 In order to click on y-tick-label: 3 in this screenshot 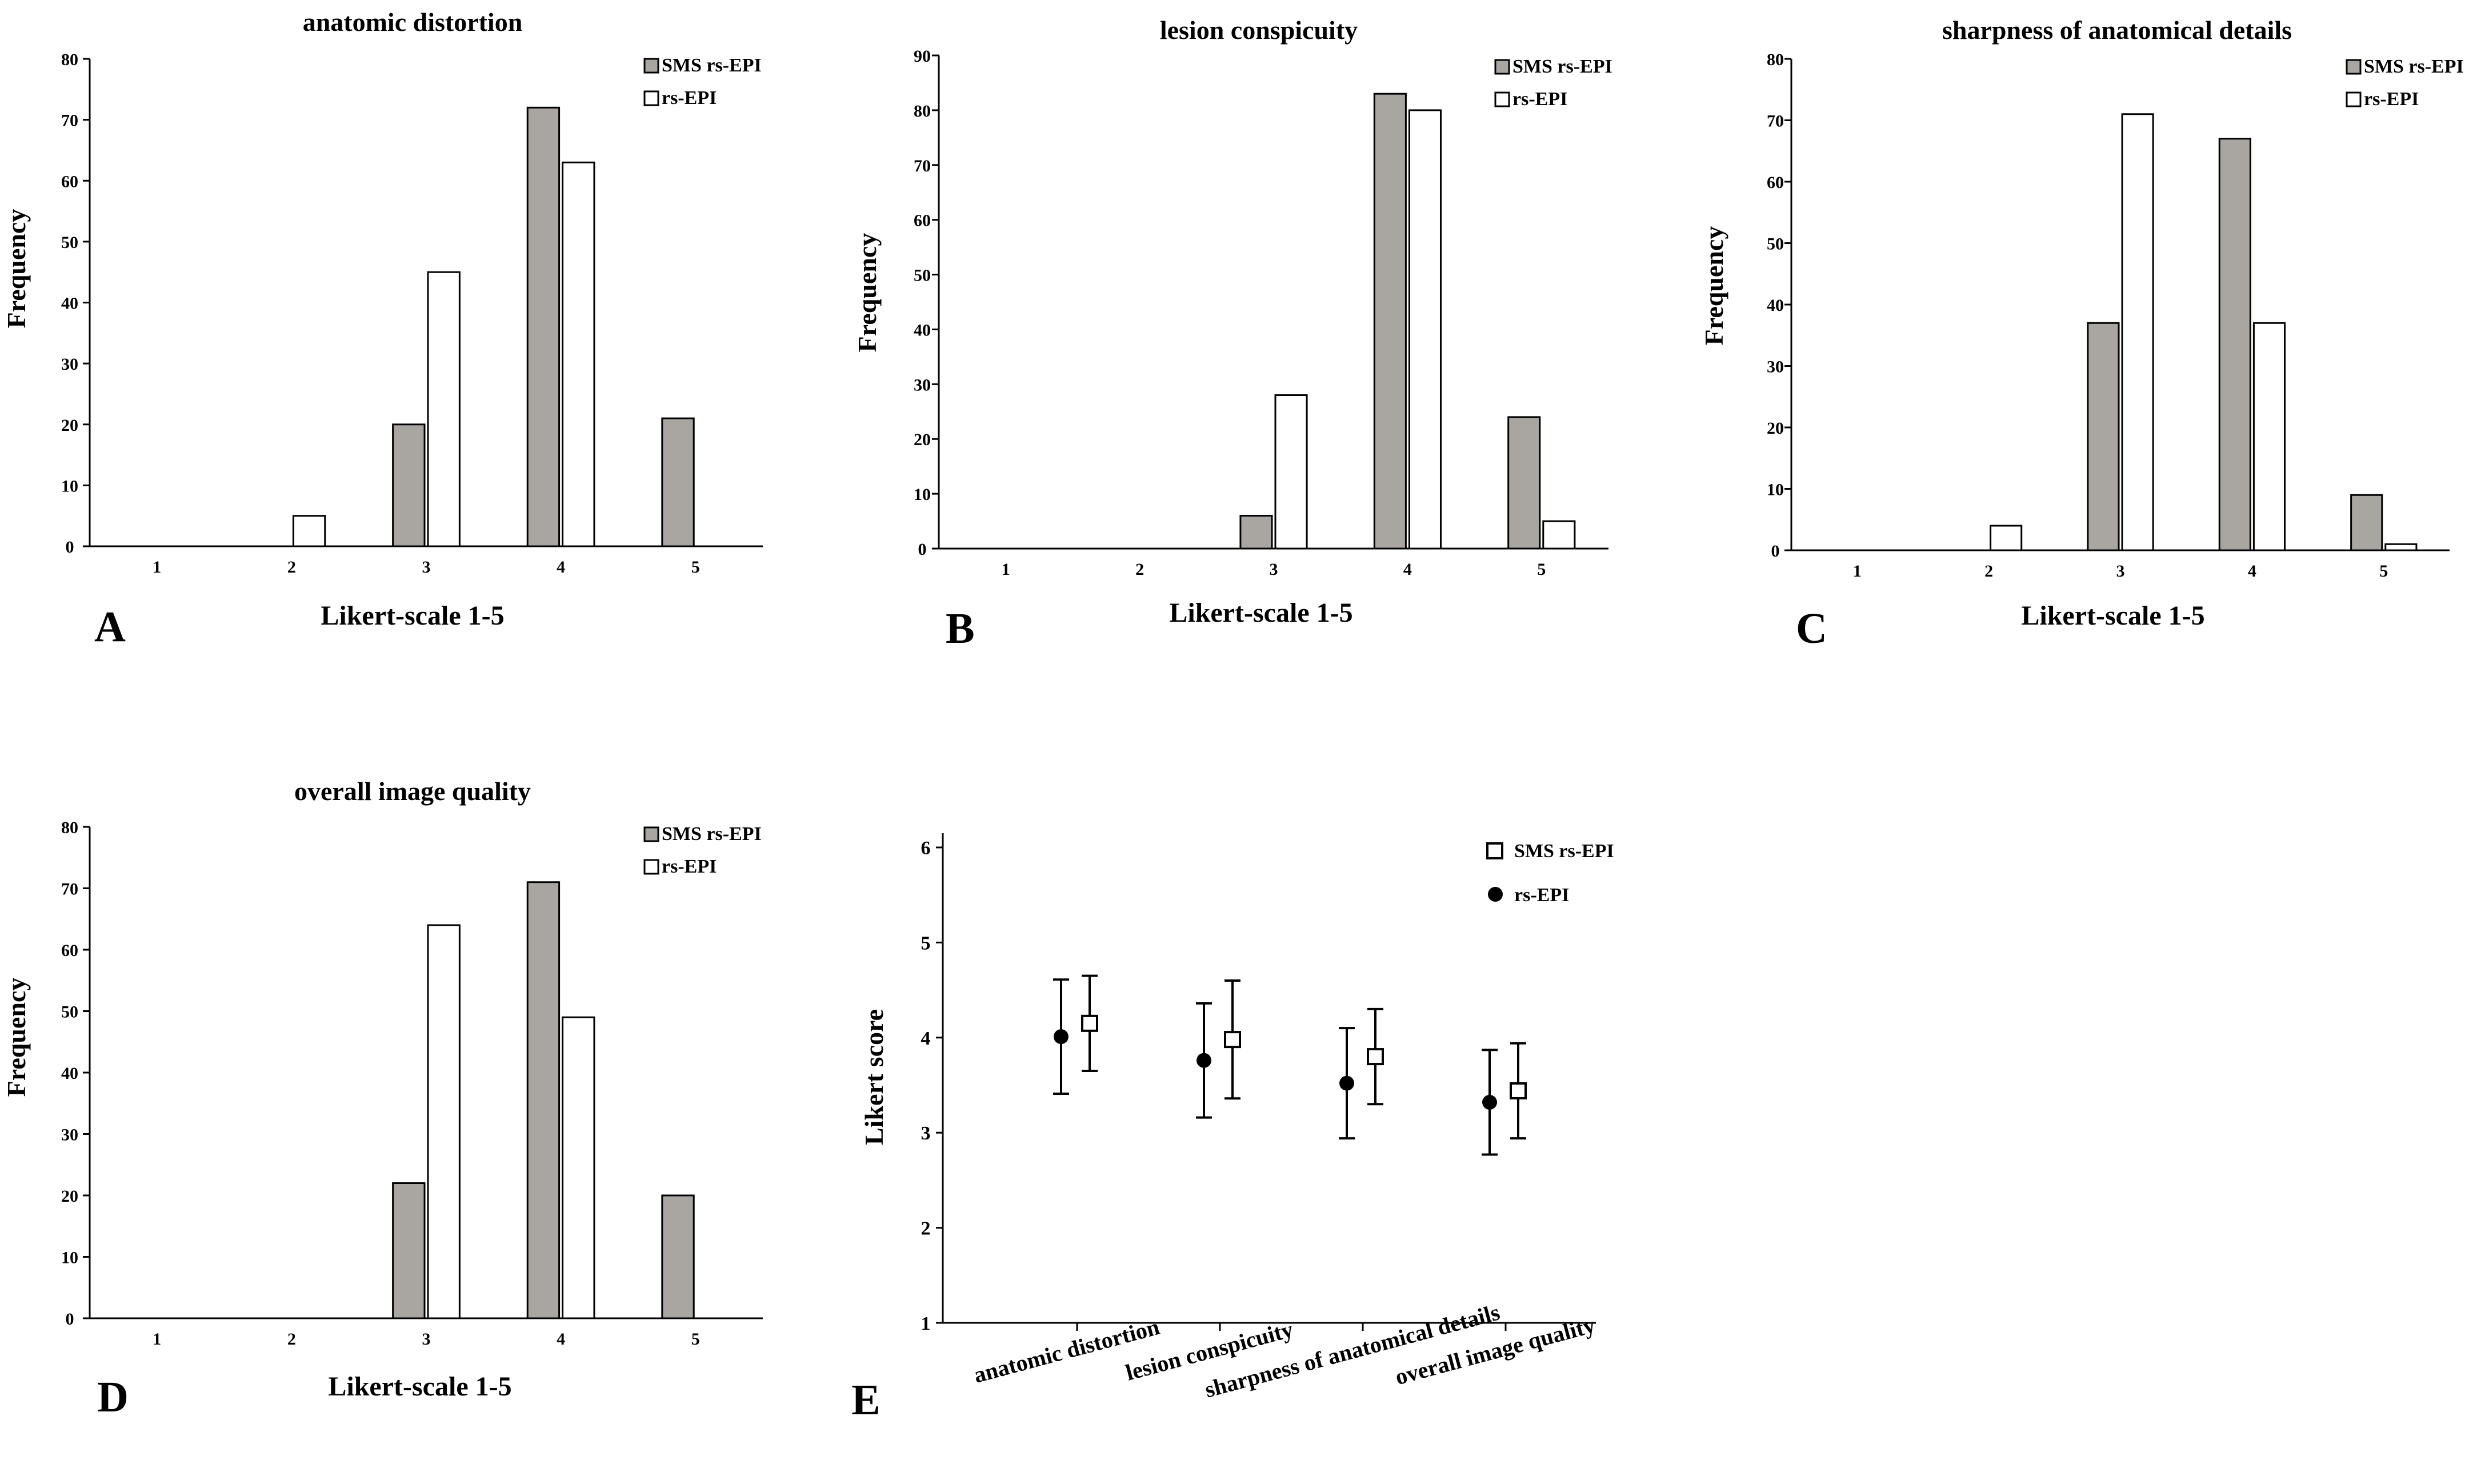, I will do `click(926, 1133)`.